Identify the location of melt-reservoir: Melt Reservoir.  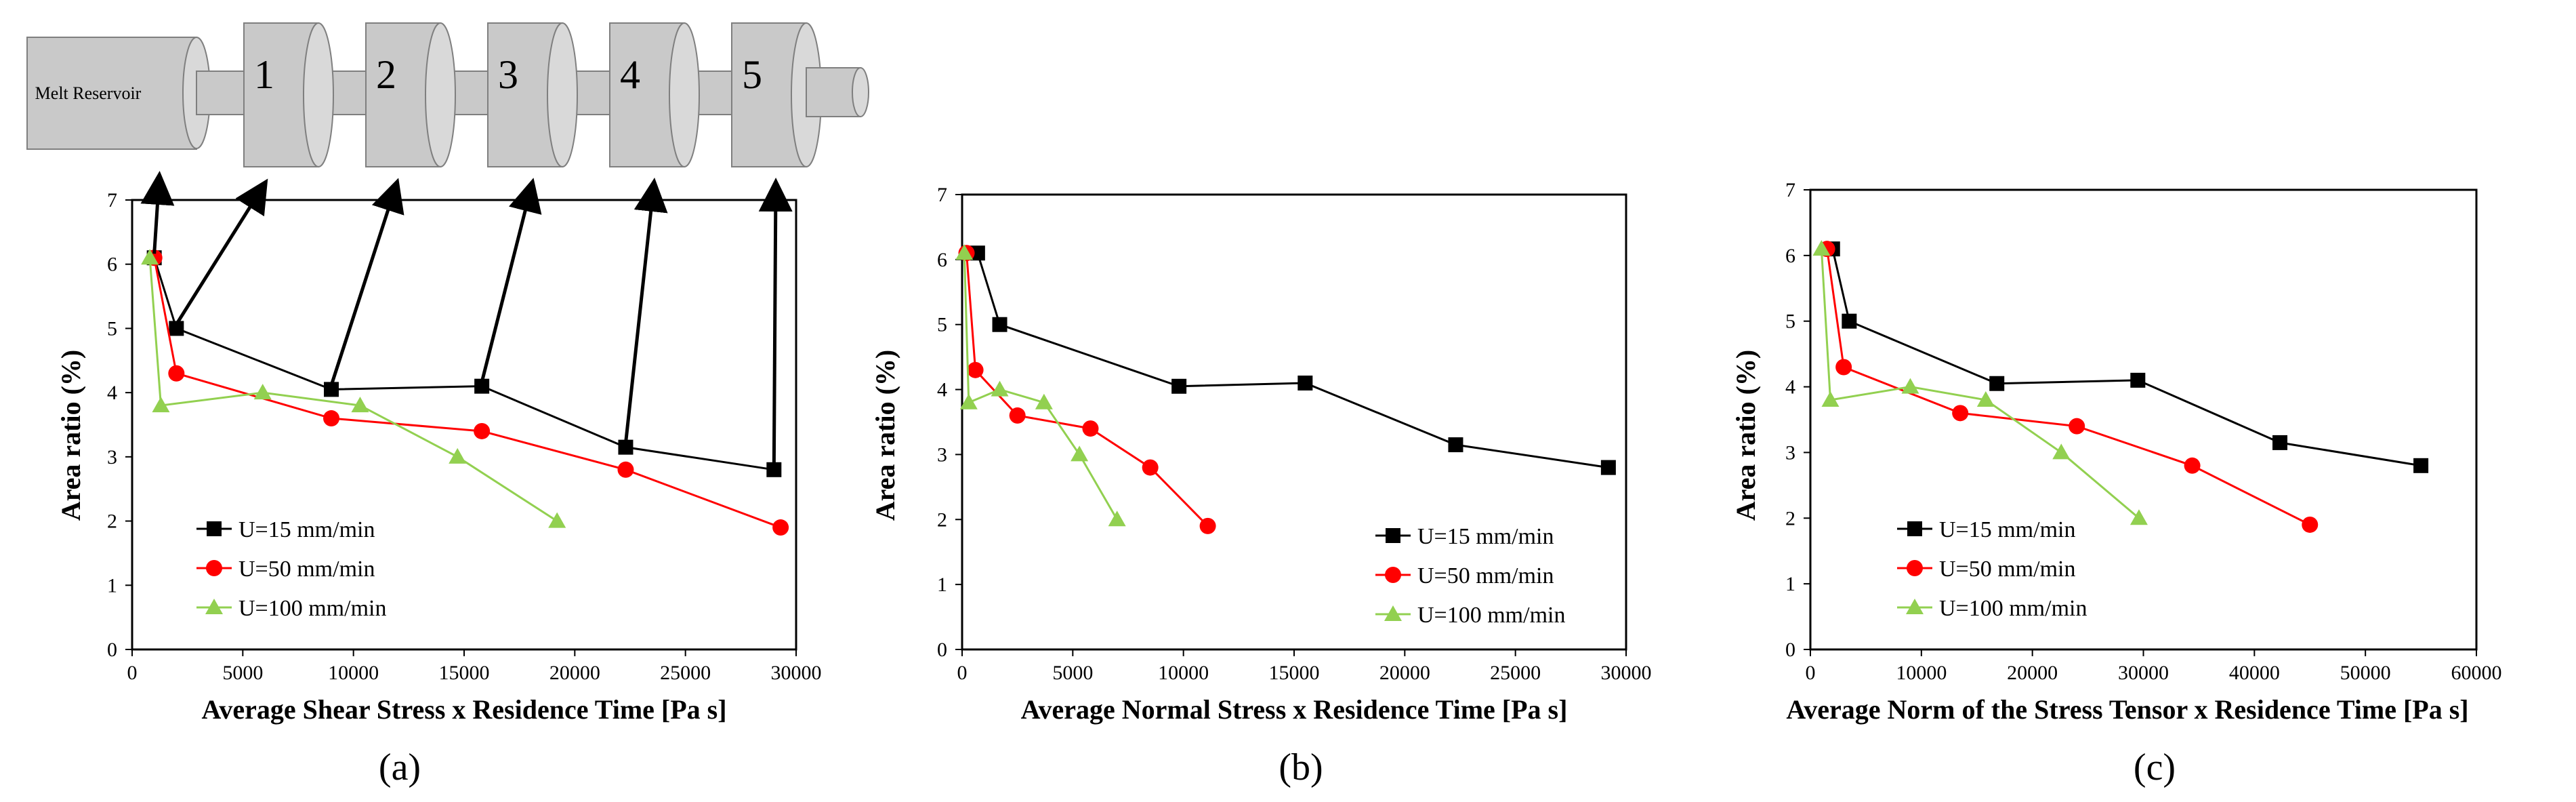
(118, 93).